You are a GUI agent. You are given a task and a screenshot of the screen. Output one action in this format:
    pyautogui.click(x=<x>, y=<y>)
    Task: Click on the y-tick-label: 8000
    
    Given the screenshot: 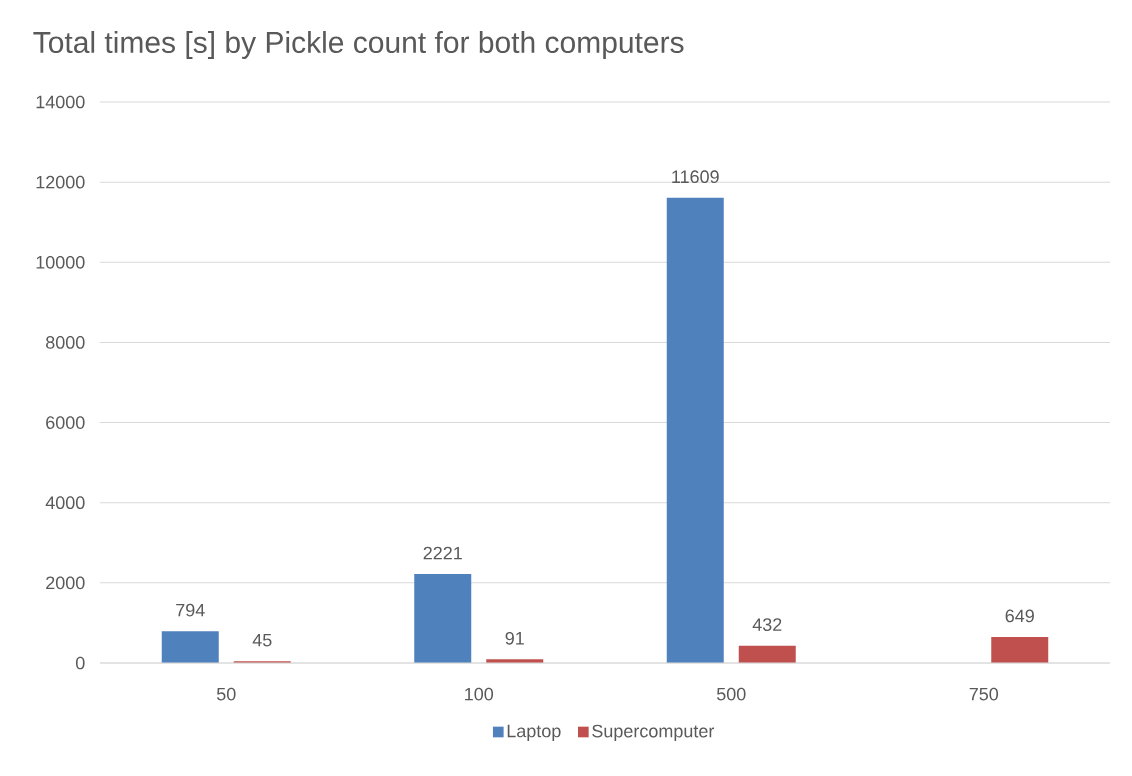 What is the action you would take?
    pyautogui.click(x=65, y=342)
    